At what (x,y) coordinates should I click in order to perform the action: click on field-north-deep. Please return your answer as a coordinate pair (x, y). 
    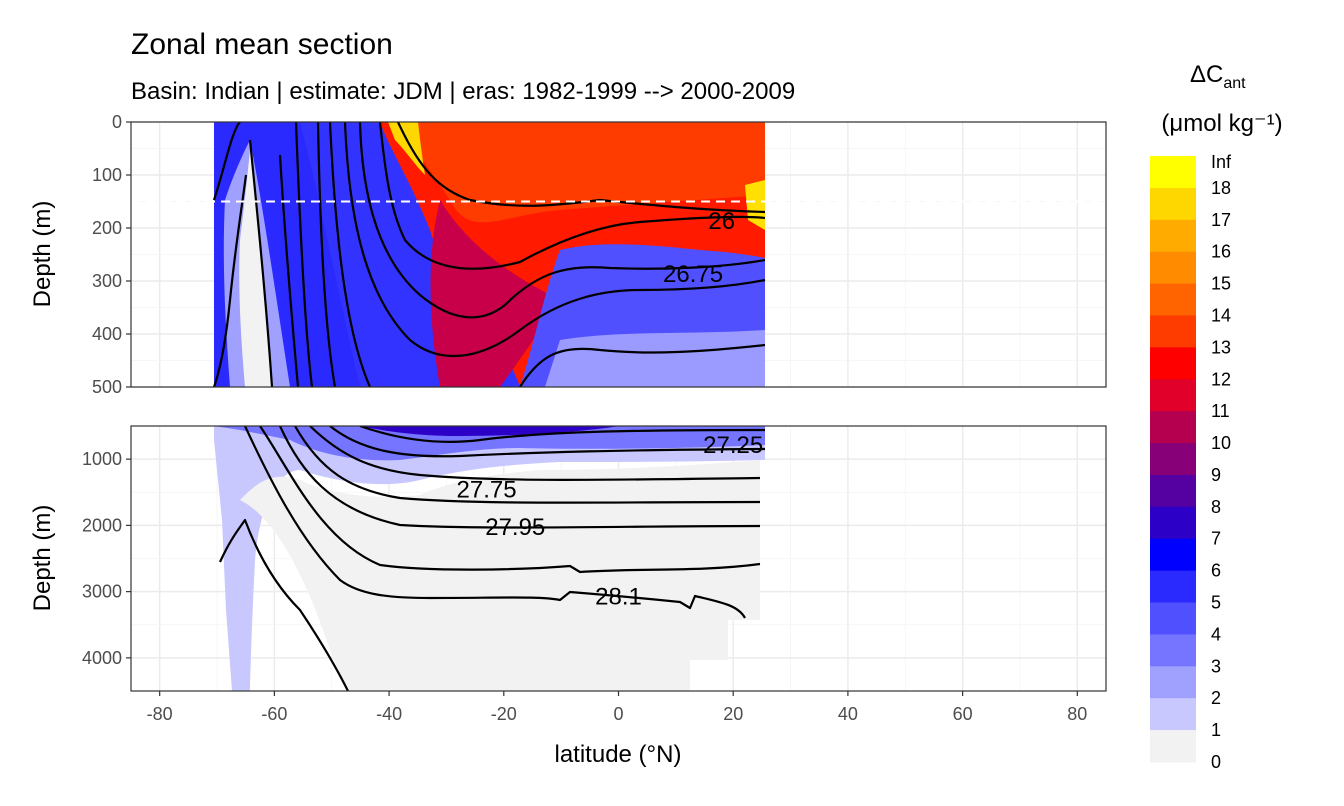
    Looking at the image, I should click on (655, 358).